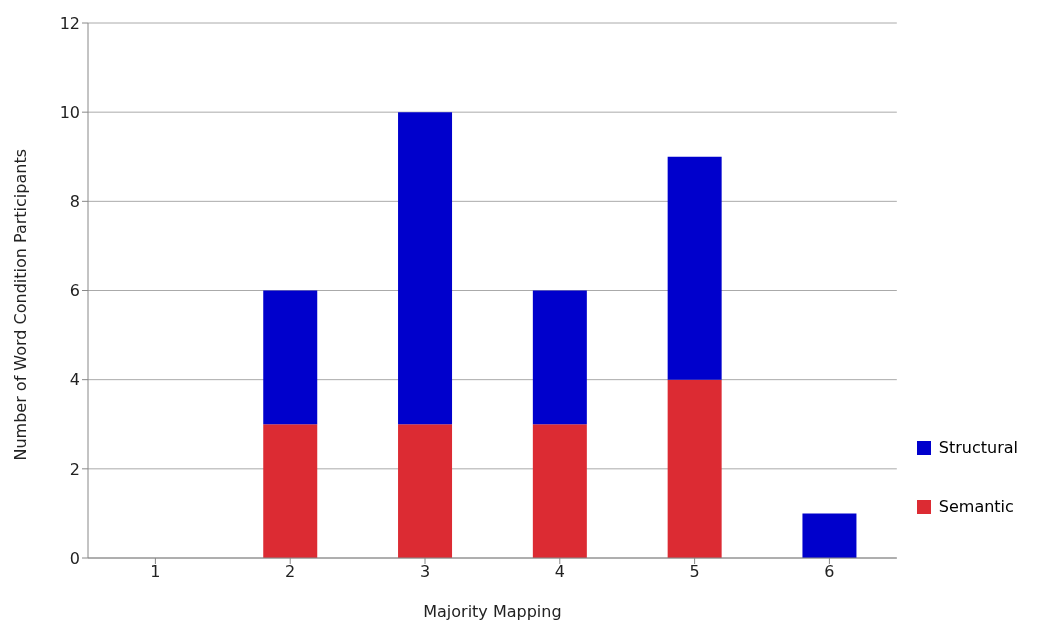  Describe the element at coordinates (69, 112) in the screenshot. I see `y-tick-label: 10` at that location.